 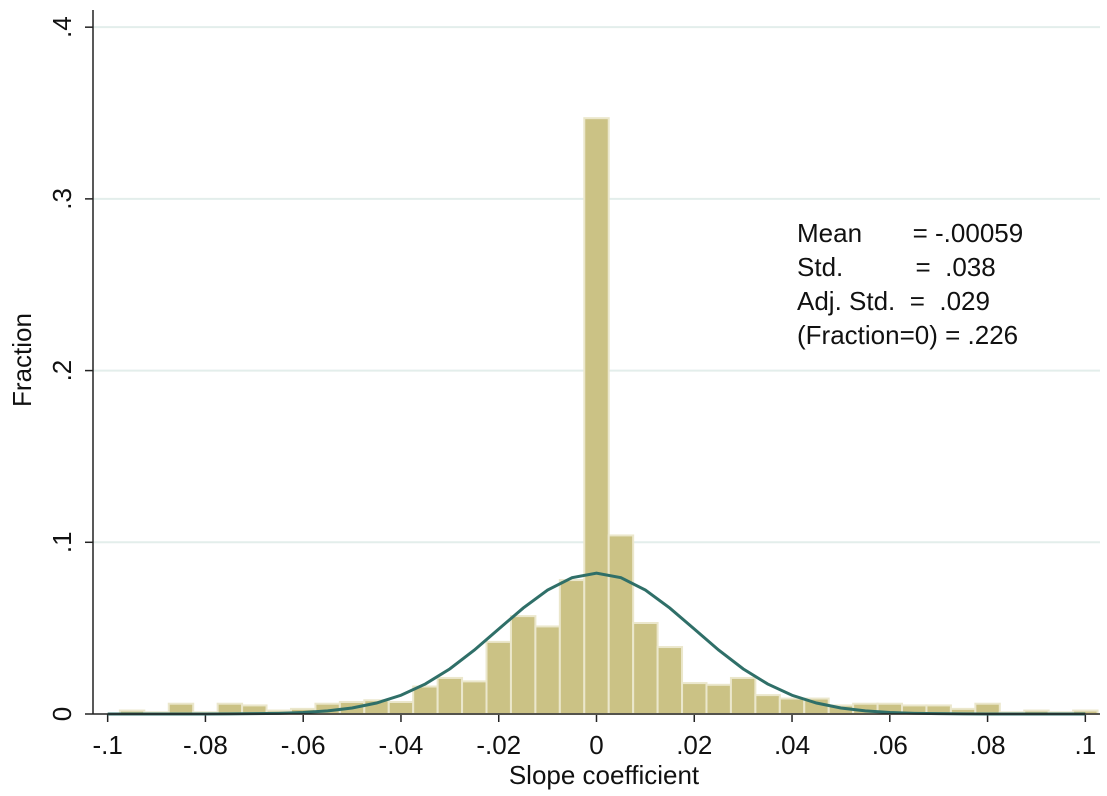 What do you see at coordinates (62, 542) in the screenshot?
I see `y-tick-label: .1` at bounding box center [62, 542].